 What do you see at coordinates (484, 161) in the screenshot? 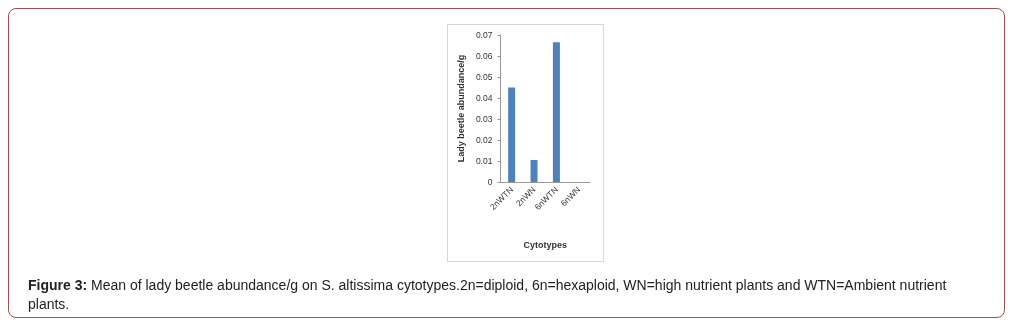
I see `y-tick-label: 0.01` at bounding box center [484, 161].